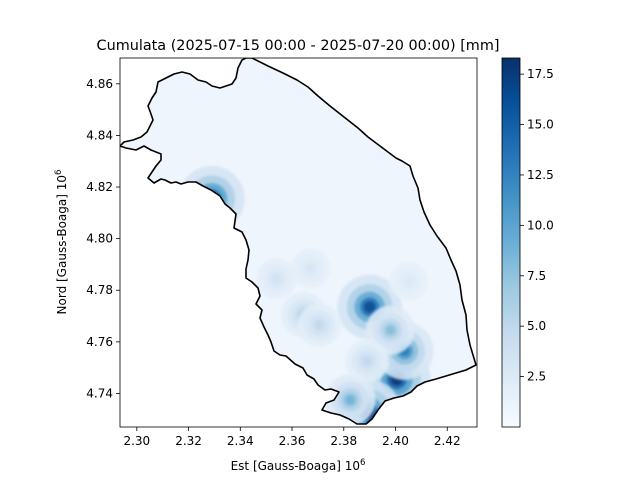 This screenshot has height=480, width=640. I want to click on x-axis-scale-exponent: 6, so click(362, 463).